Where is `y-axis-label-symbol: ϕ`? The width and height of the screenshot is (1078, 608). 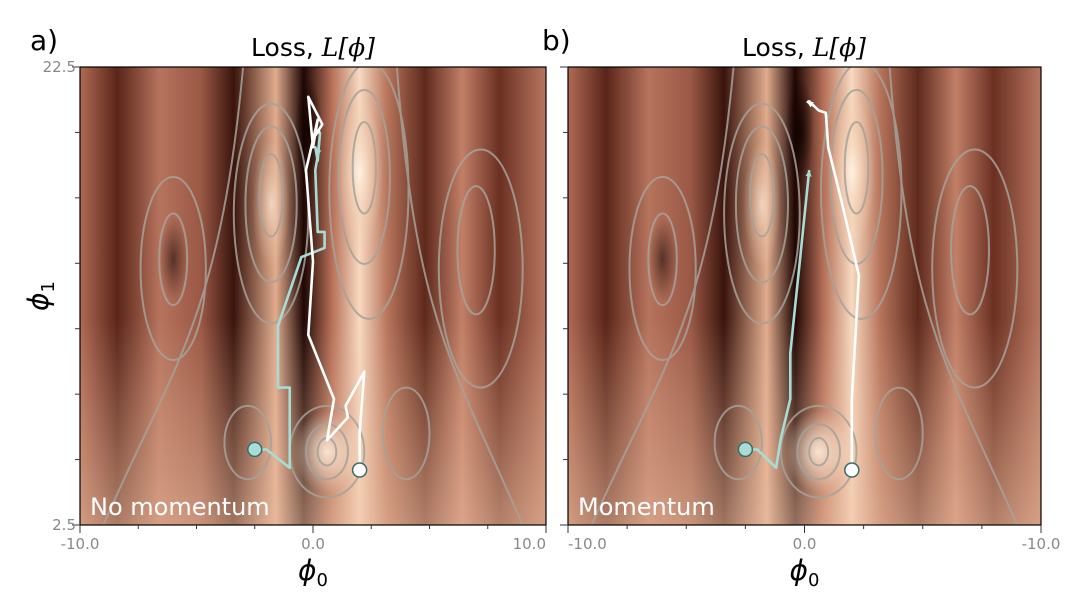
y-axis-label-symbol: ϕ is located at coordinates (38, 301).